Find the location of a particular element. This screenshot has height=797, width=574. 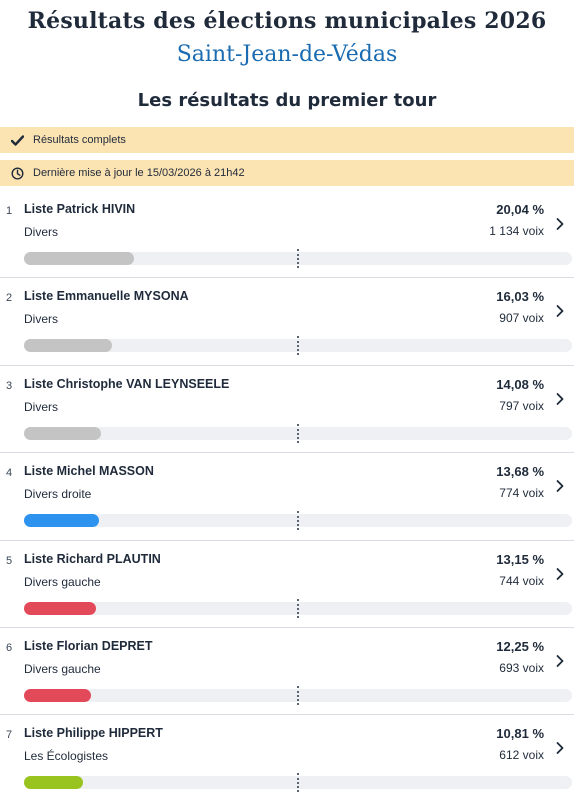

round-subtitle: Les résultats du premier tour is located at coordinates (287, 100).